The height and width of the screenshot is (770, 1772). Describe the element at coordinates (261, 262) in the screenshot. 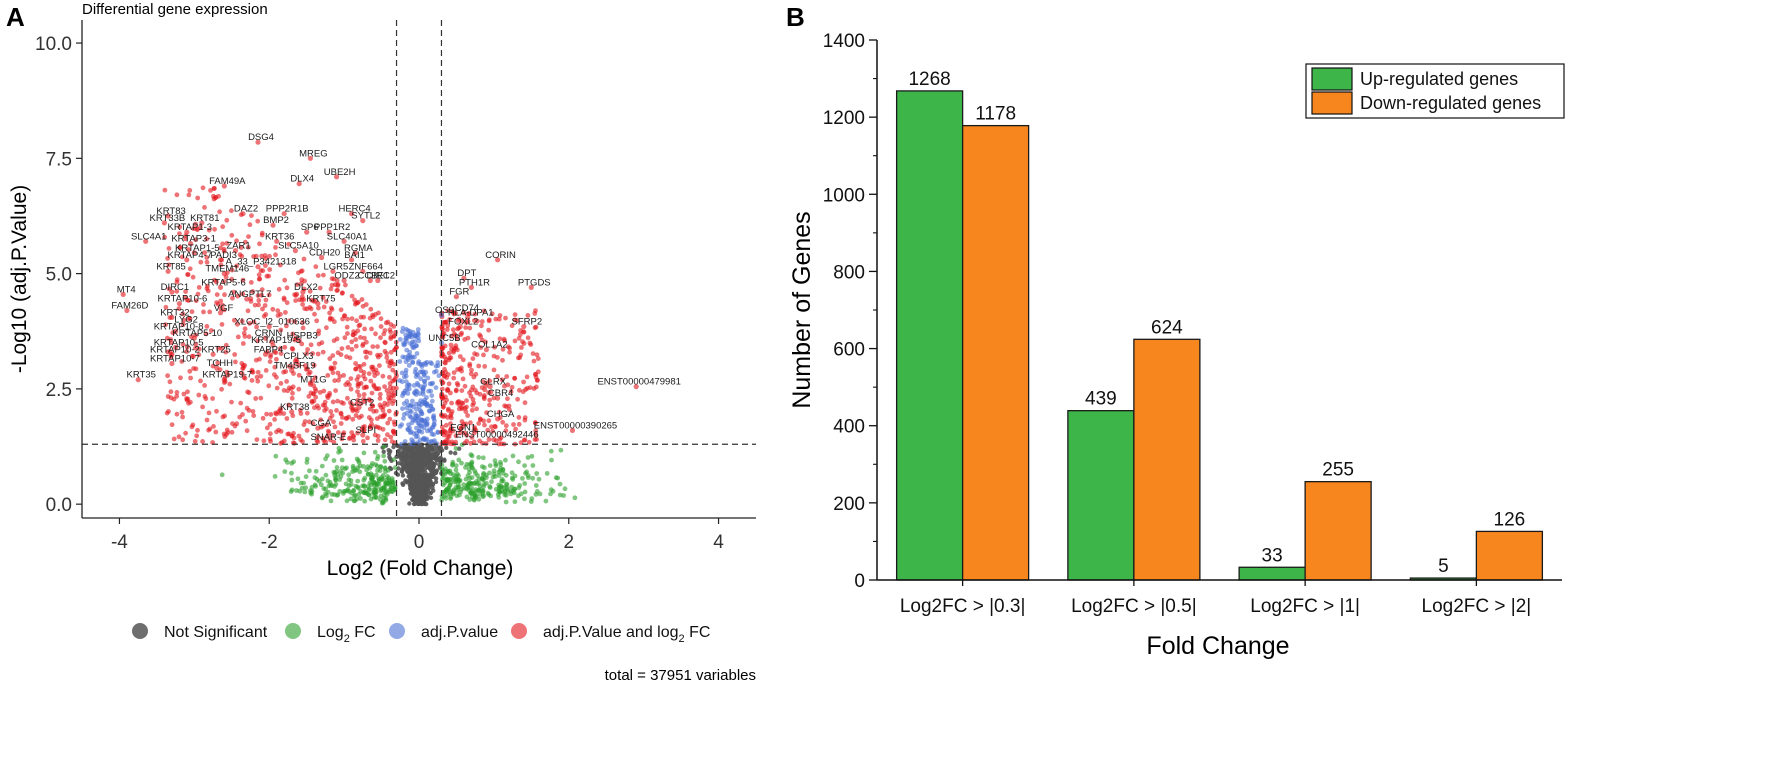

I see `gene-label: A_33_P3421318` at that location.